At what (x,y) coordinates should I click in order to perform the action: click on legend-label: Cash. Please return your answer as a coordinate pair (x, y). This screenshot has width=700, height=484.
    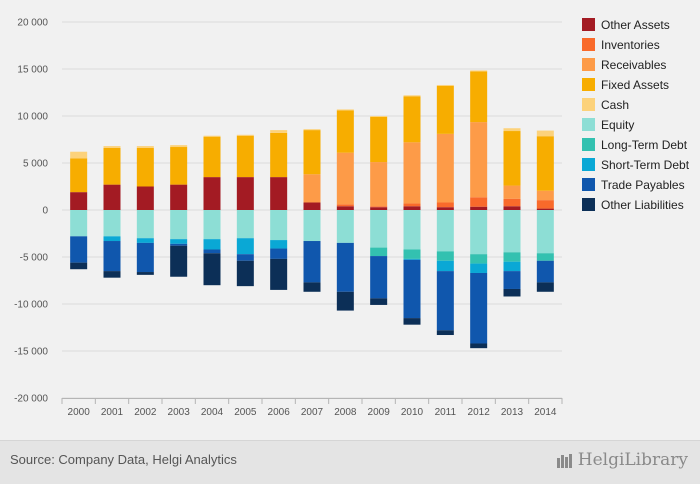
    Looking at the image, I should click on (615, 105).